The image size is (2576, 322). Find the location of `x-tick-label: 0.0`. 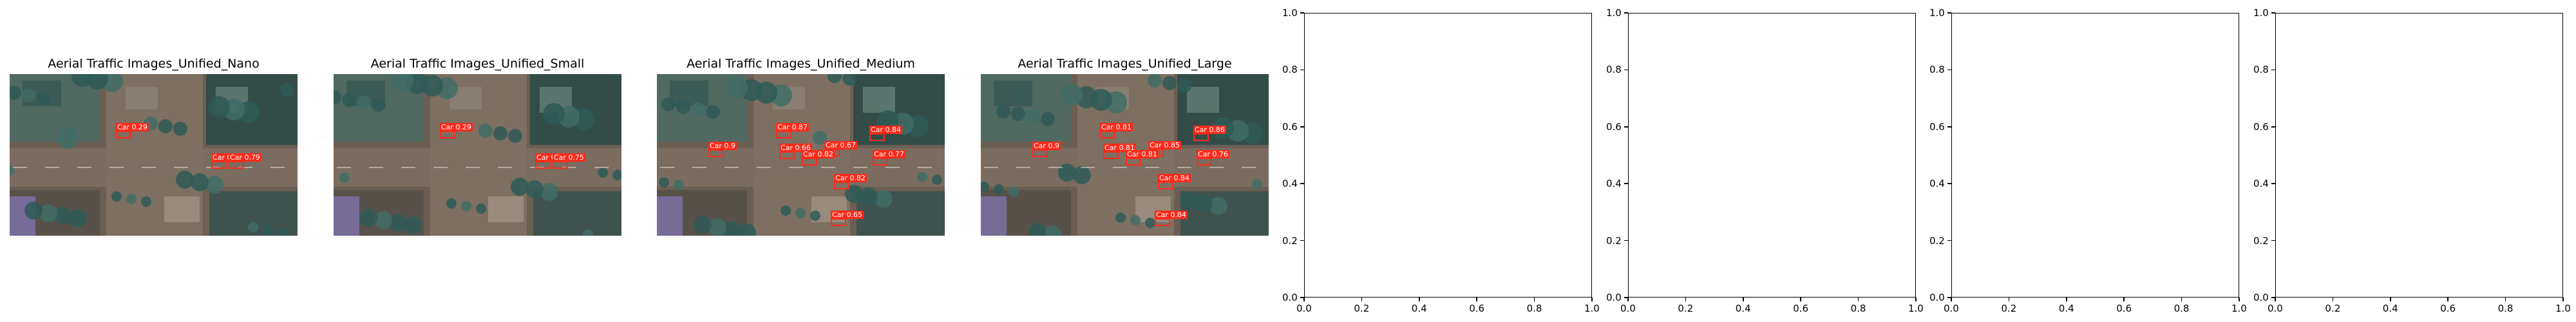

x-tick-label: 0.0 is located at coordinates (1952, 309).